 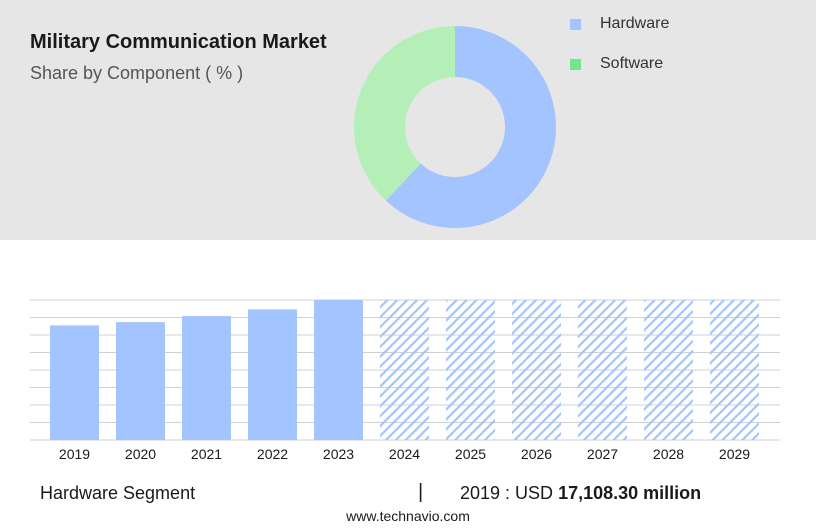 What do you see at coordinates (178, 42) in the screenshot?
I see `chart-title: Military Communication Market` at bounding box center [178, 42].